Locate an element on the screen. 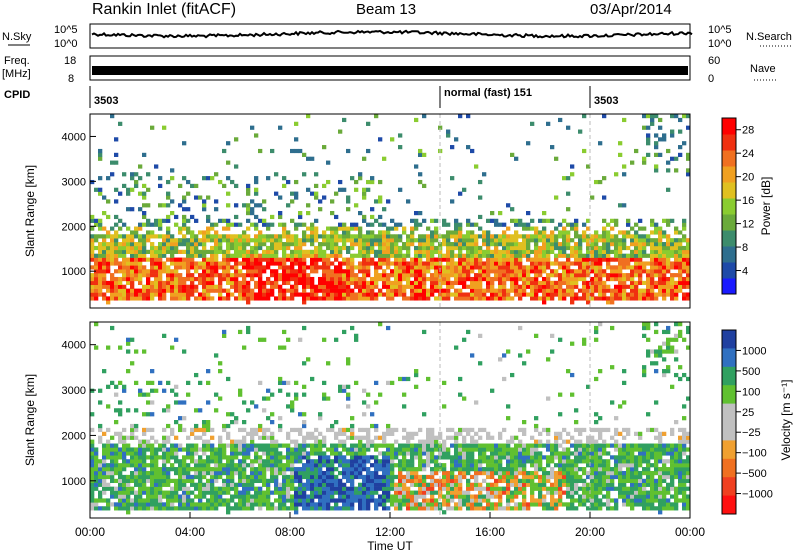  noise-tick-bottom-right: 10^0 is located at coordinates (720, 44).